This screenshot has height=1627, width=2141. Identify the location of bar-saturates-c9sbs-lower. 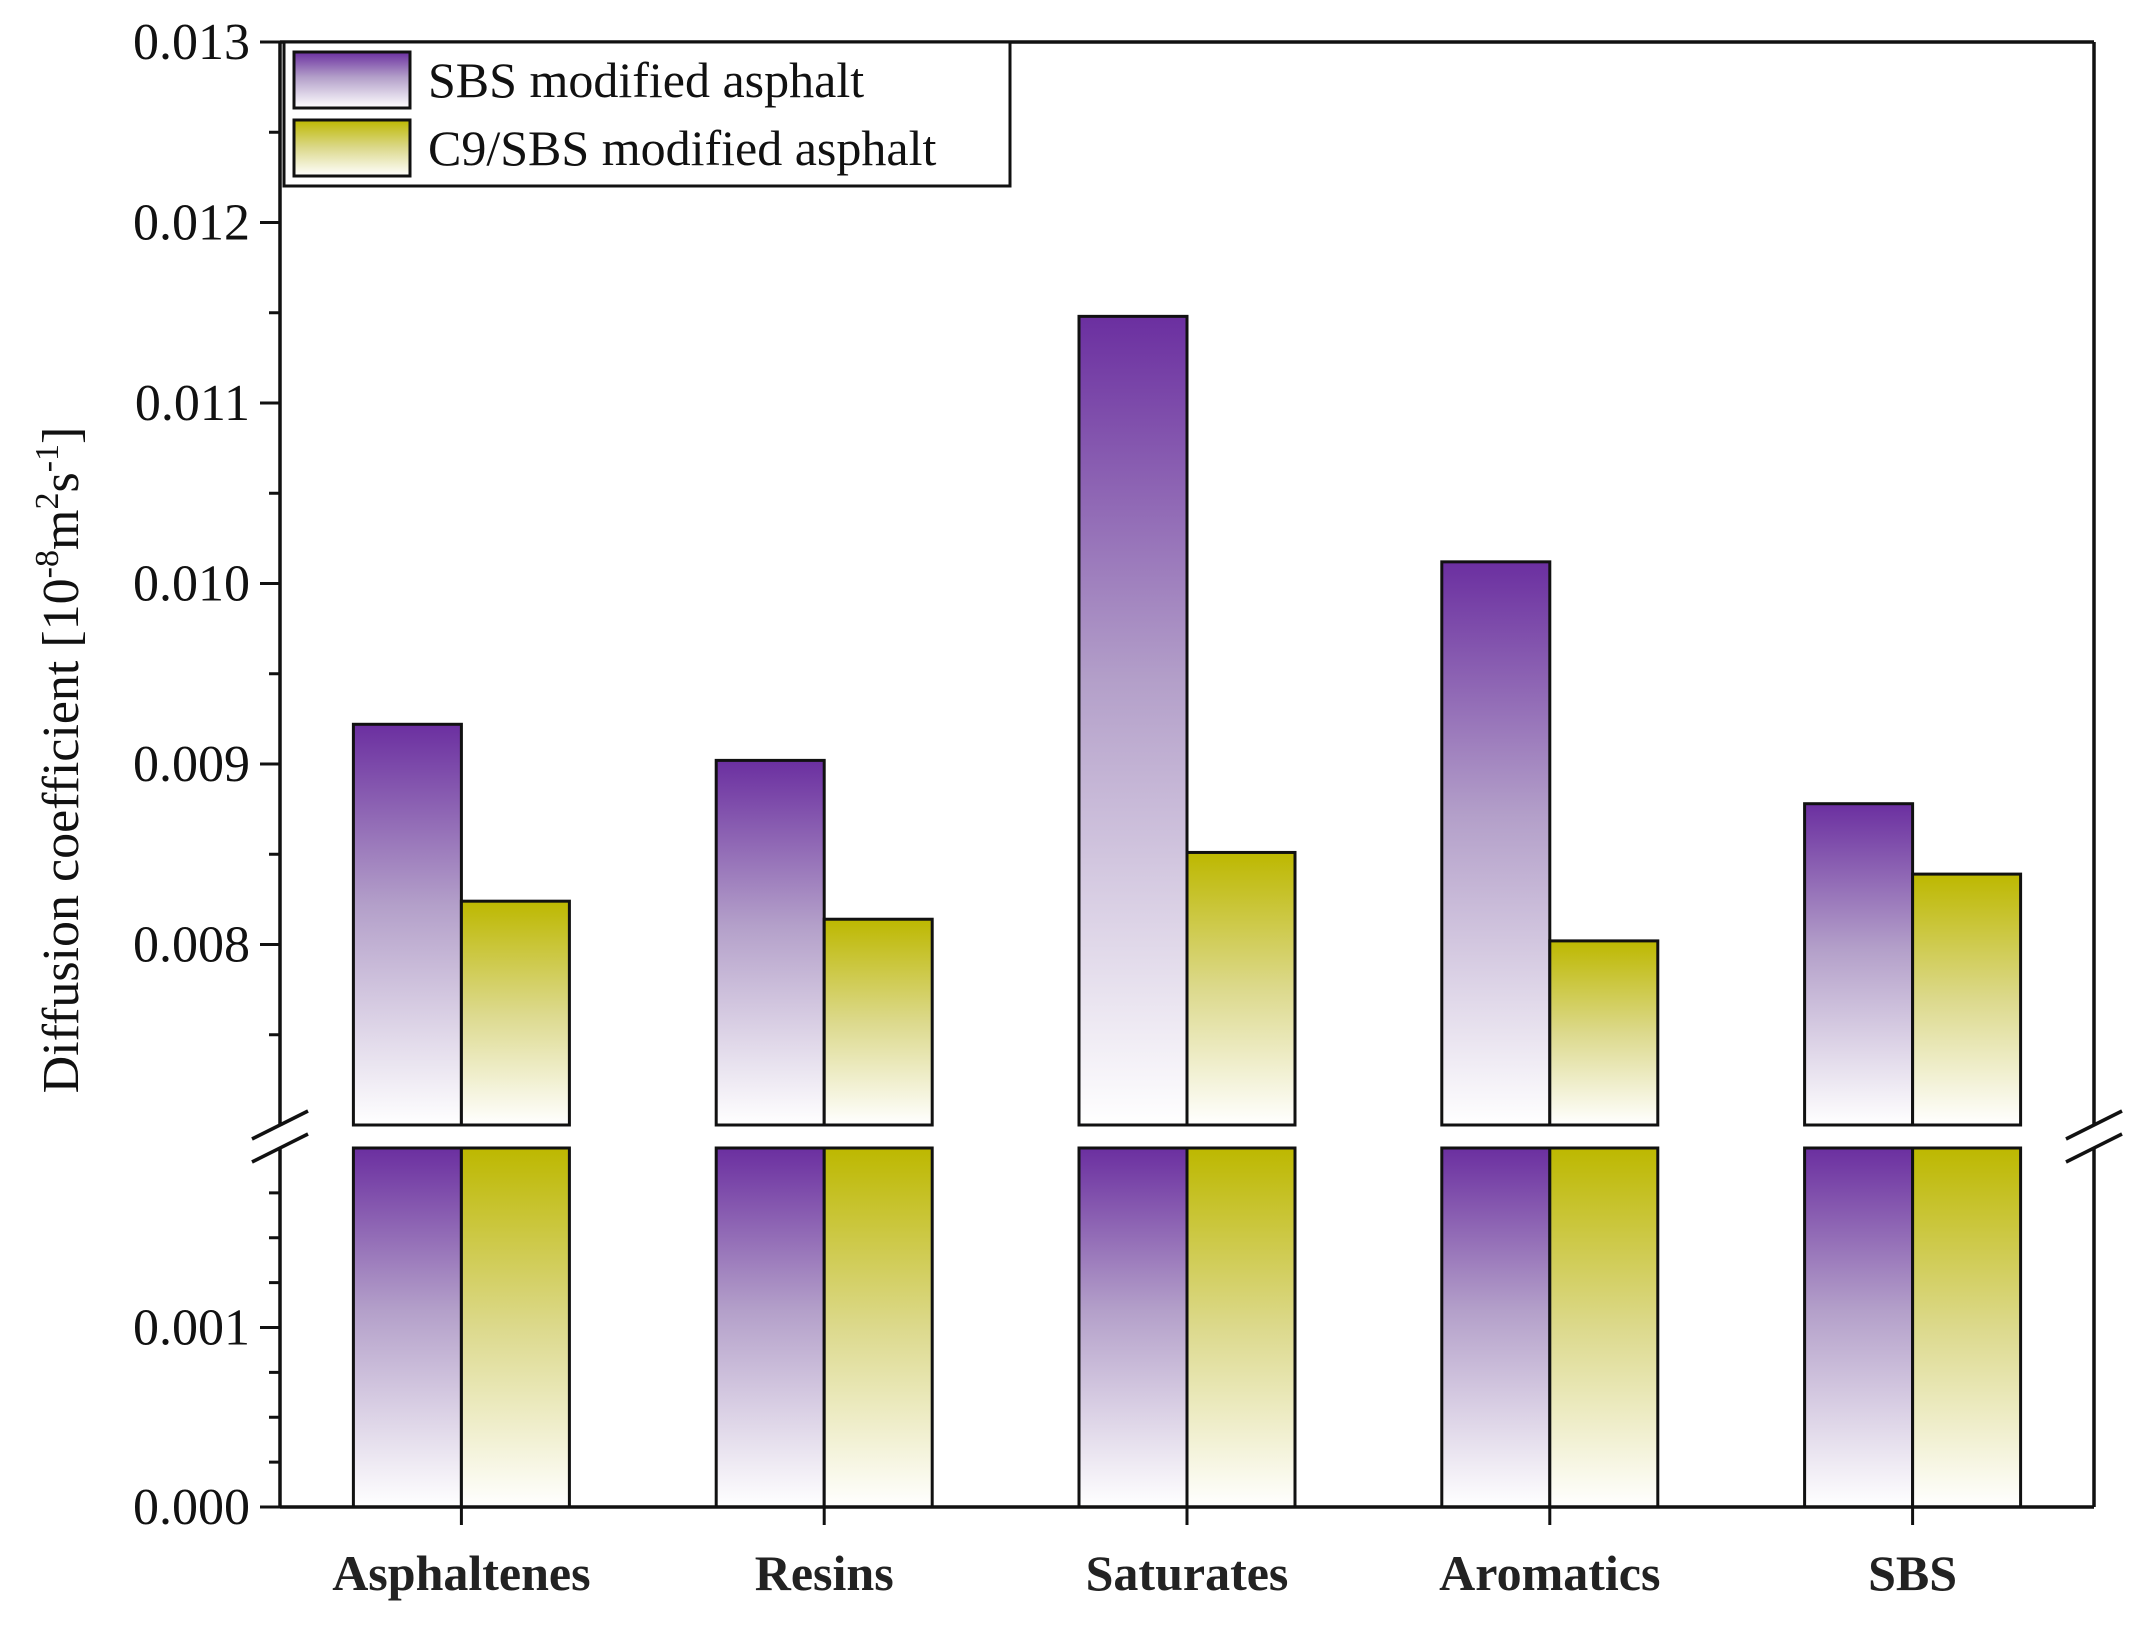
(1241, 1327).